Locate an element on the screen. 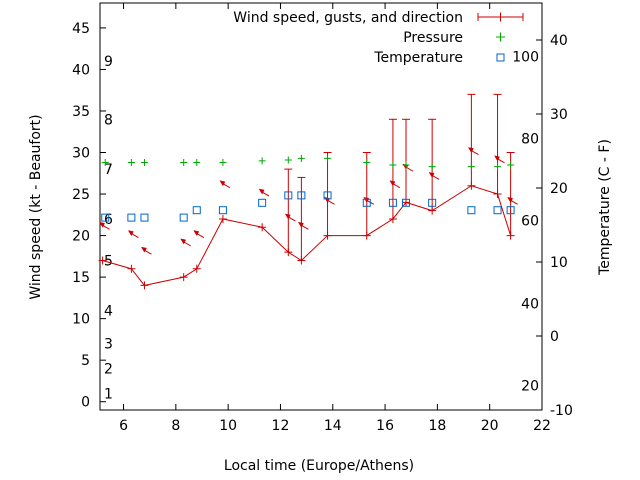 The height and width of the screenshot is (480, 640). y2-axis-title: Temperature (C - F) is located at coordinates (605, 207).